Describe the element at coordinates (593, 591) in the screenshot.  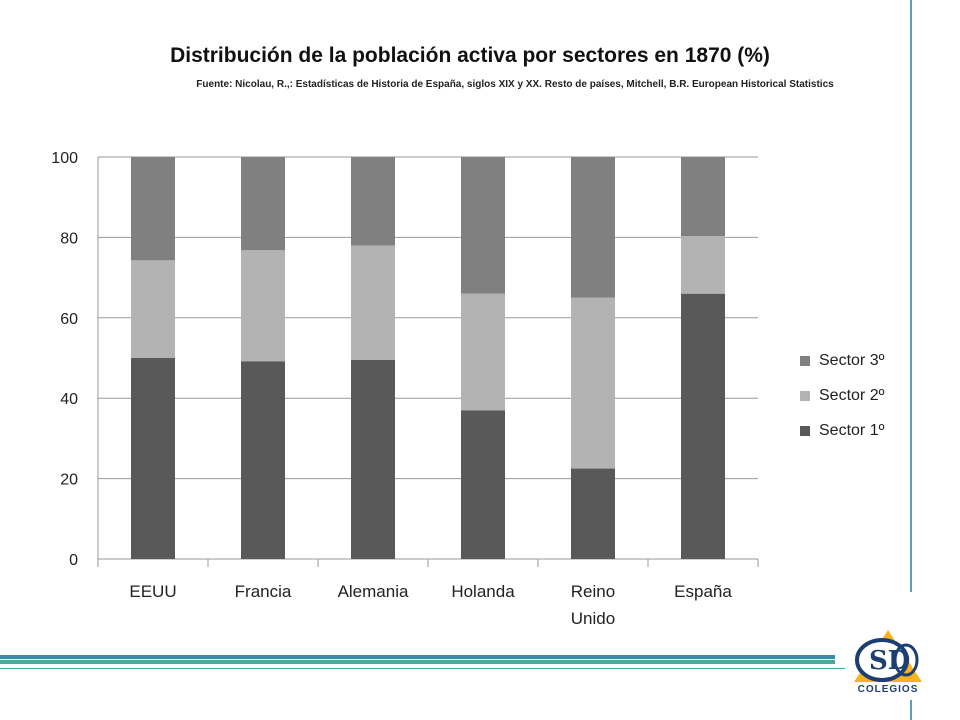
I see `x-tick-label: Reino` at that location.